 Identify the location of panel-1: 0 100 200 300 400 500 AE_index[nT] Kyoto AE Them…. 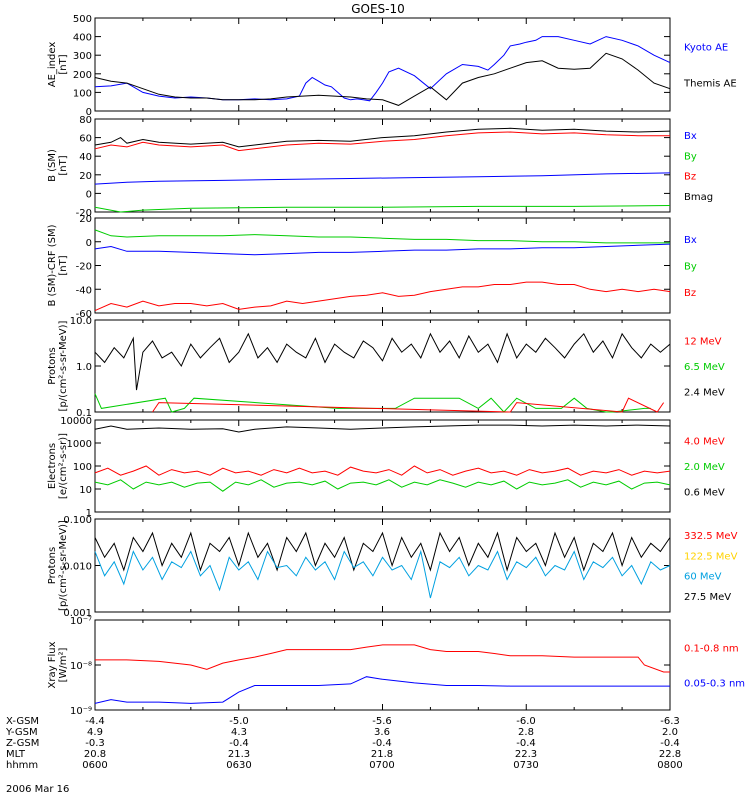
(392, 66).